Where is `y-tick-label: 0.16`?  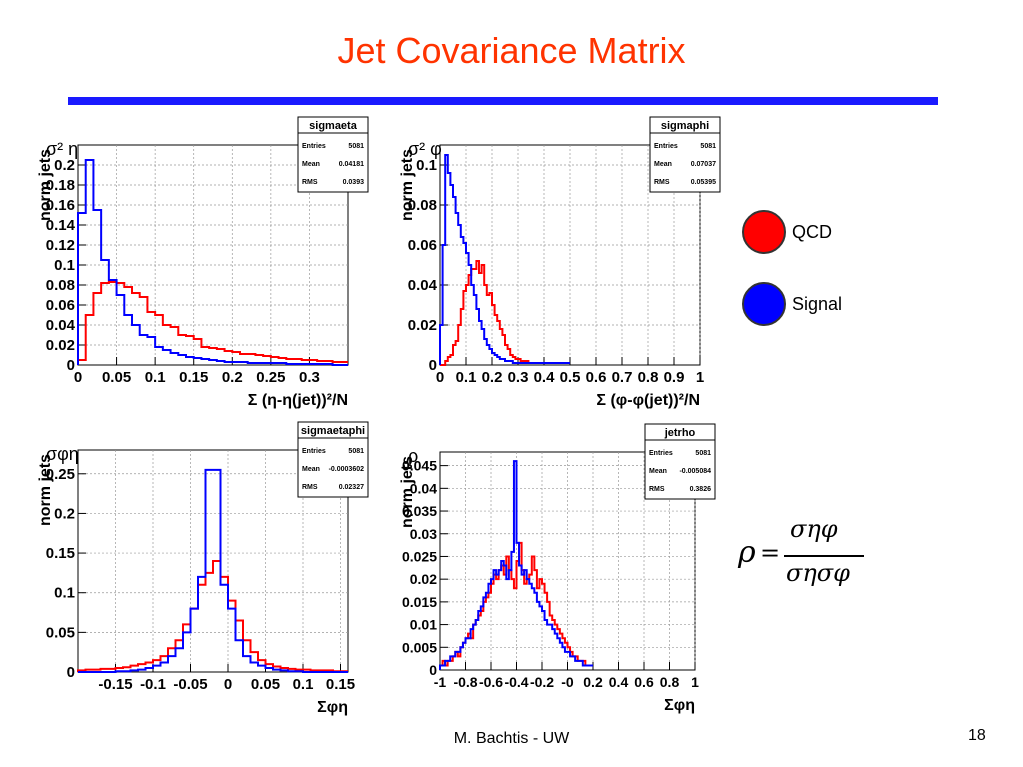 y-tick-label: 0.16 is located at coordinates (60, 205).